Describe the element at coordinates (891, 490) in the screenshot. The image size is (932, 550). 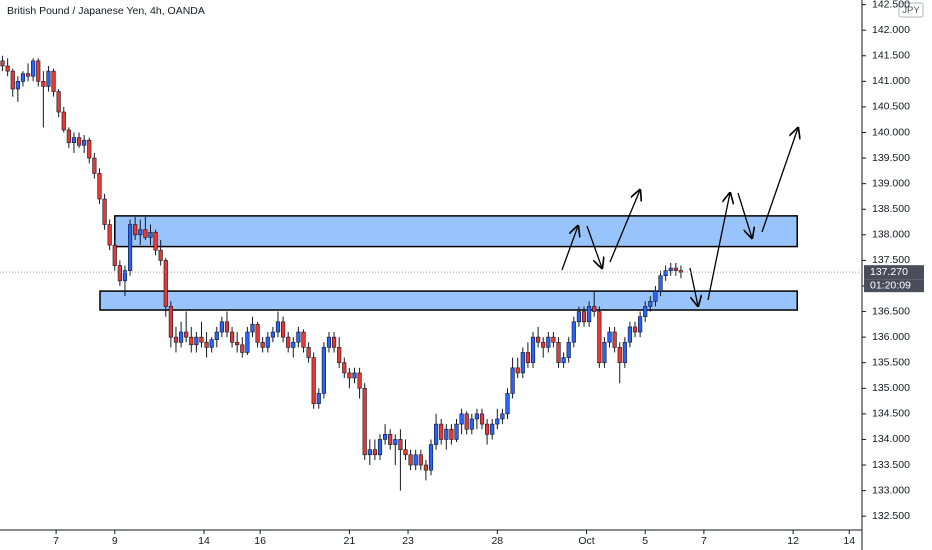
I see `y-tick-label: 133.000` at that location.